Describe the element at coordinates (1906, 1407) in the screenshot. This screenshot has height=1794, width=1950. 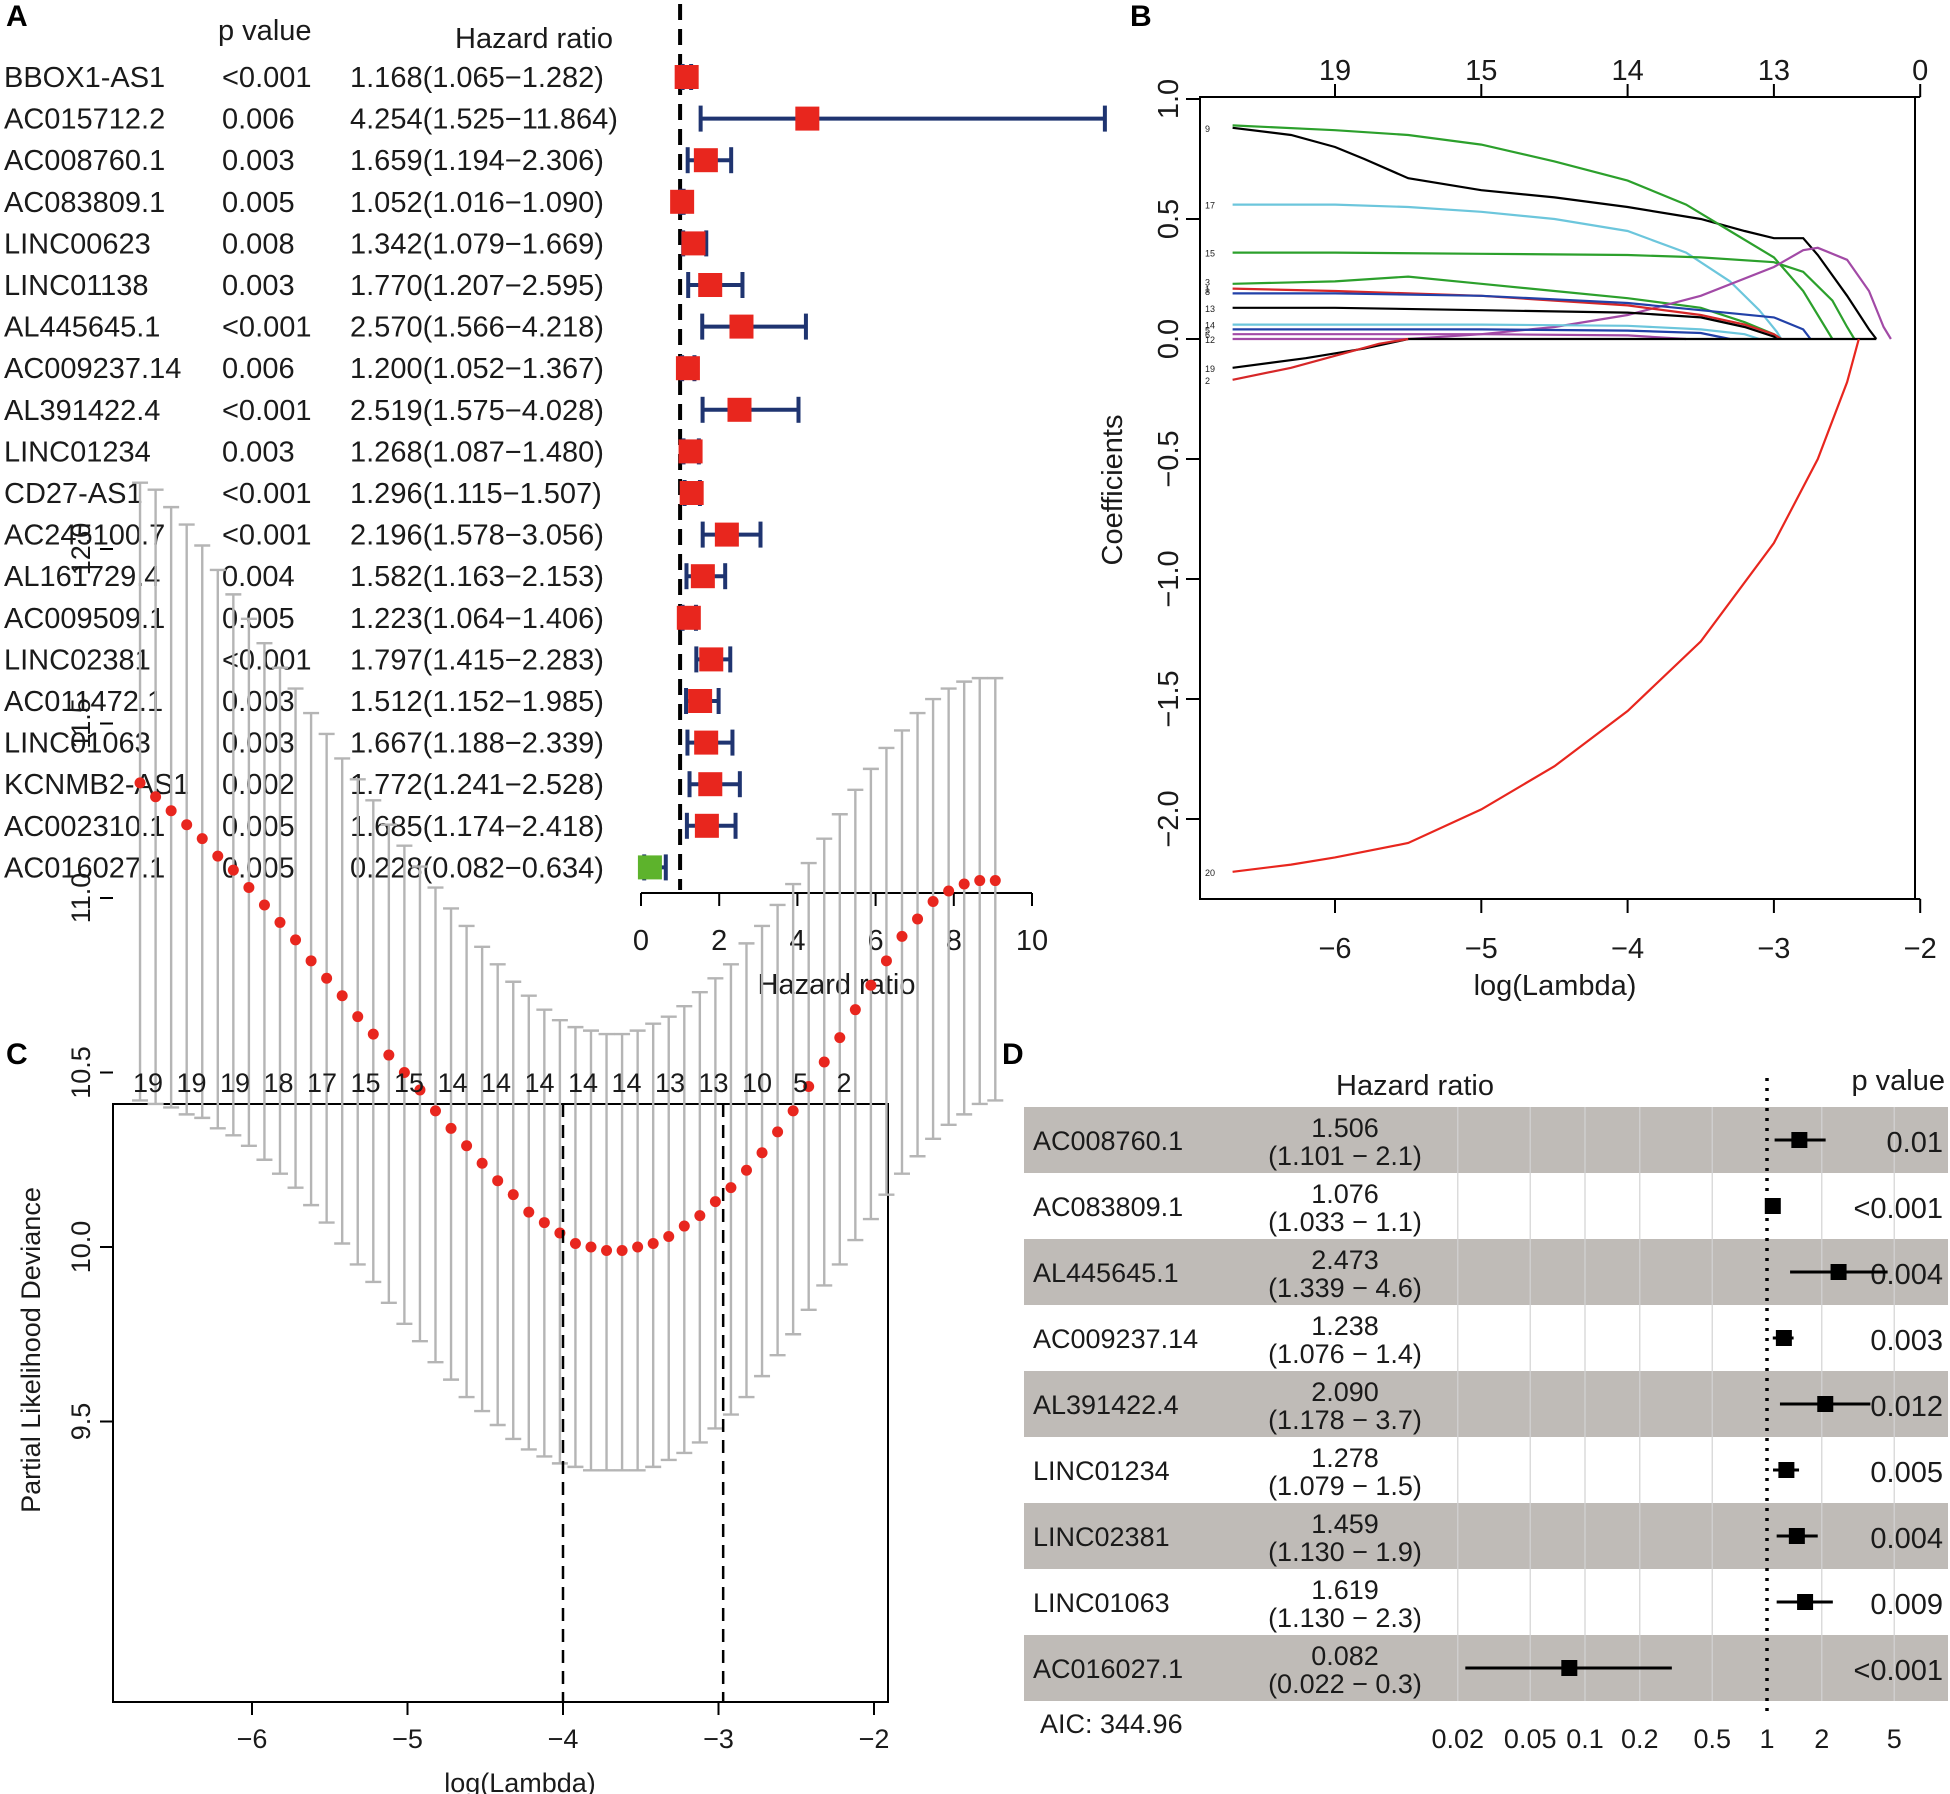
I see `row-p-value: 0.012` at that location.